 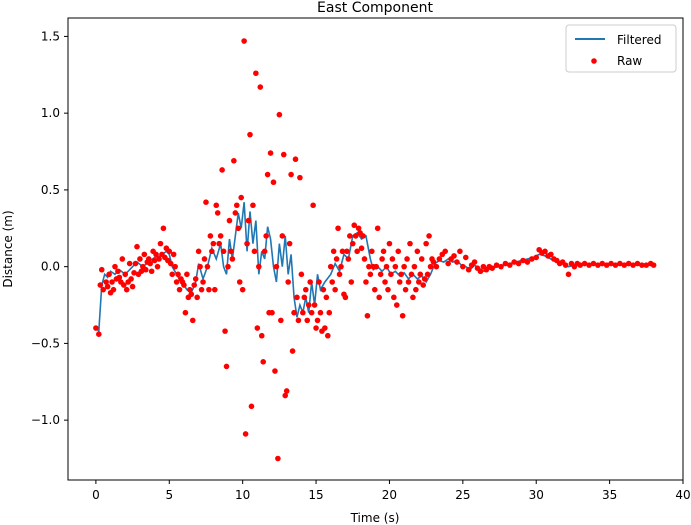 What do you see at coordinates (609, 495) in the screenshot?
I see `x-tick-label: 35` at bounding box center [609, 495].